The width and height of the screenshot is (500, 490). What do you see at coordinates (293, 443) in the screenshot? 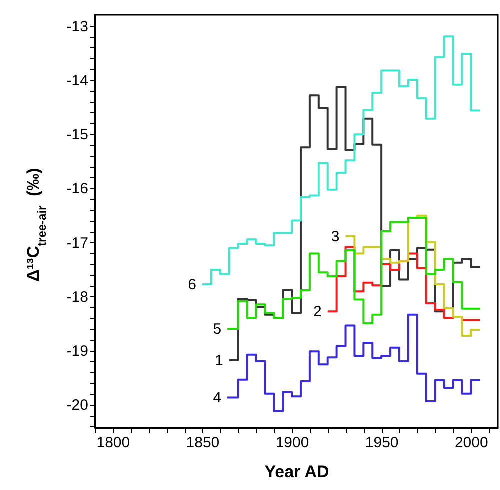
I see `x-tick-label: 1900` at bounding box center [293, 443].